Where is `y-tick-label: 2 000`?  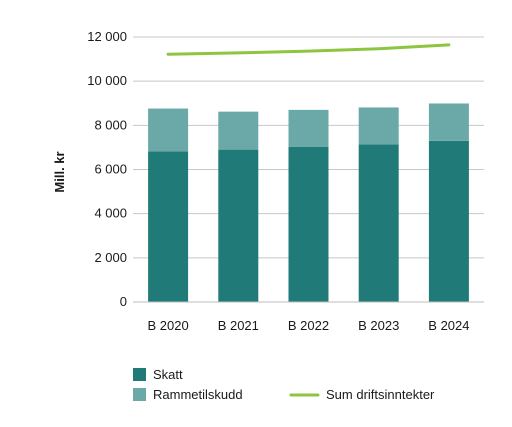
y-tick-label: 2 000 is located at coordinates (110, 257).